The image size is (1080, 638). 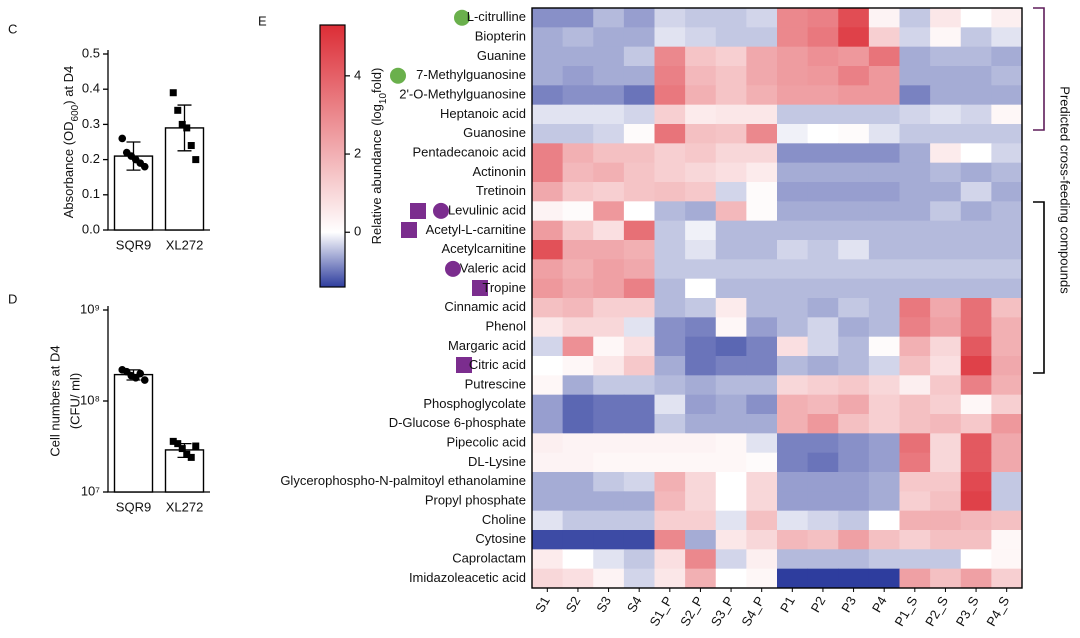 I want to click on y-tick-label: 0.0, so click(x=91, y=228).